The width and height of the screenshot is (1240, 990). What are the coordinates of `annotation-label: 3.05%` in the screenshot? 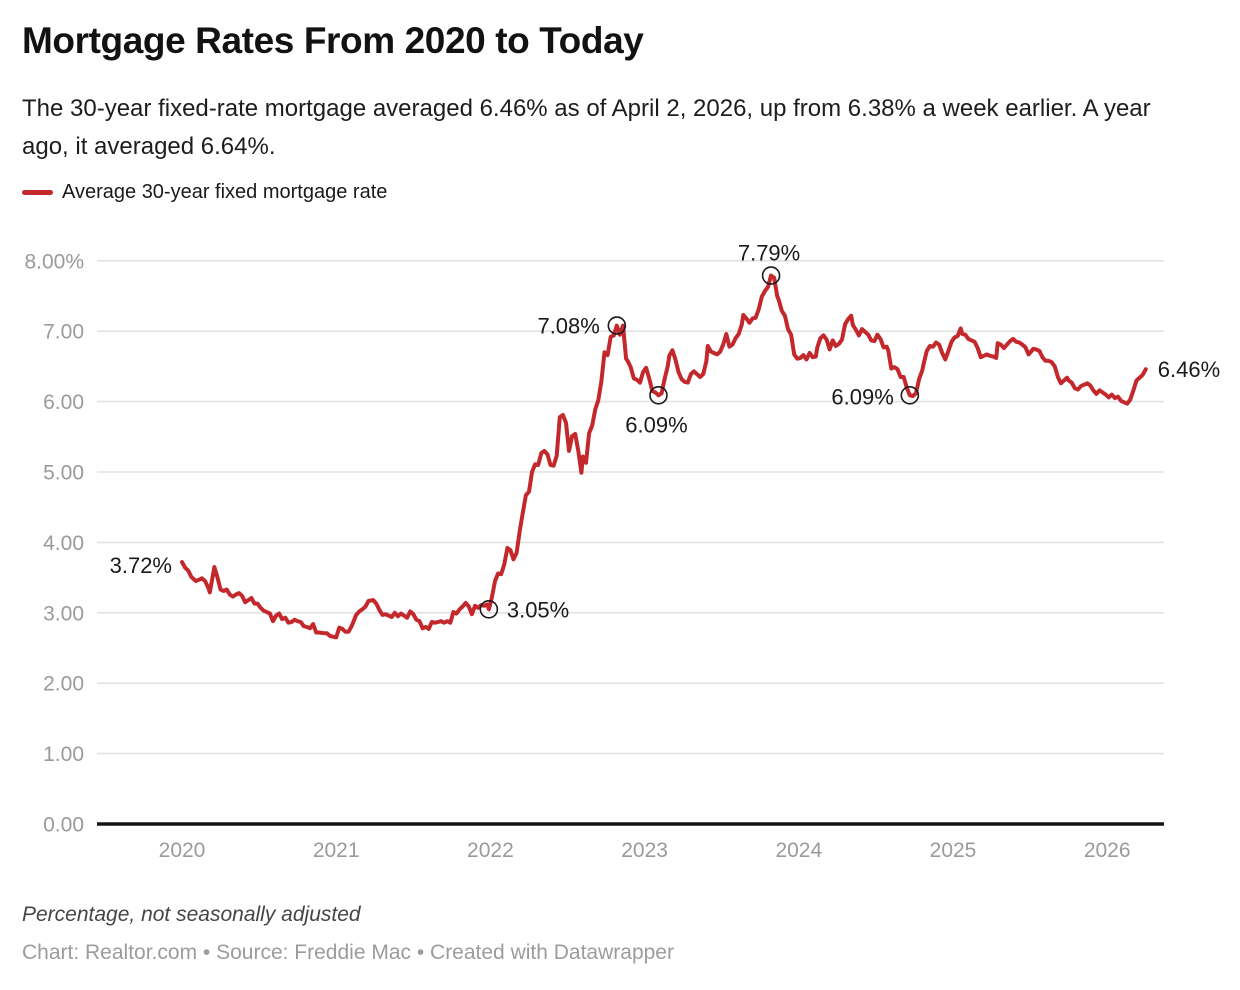 It's located at (538, 609).